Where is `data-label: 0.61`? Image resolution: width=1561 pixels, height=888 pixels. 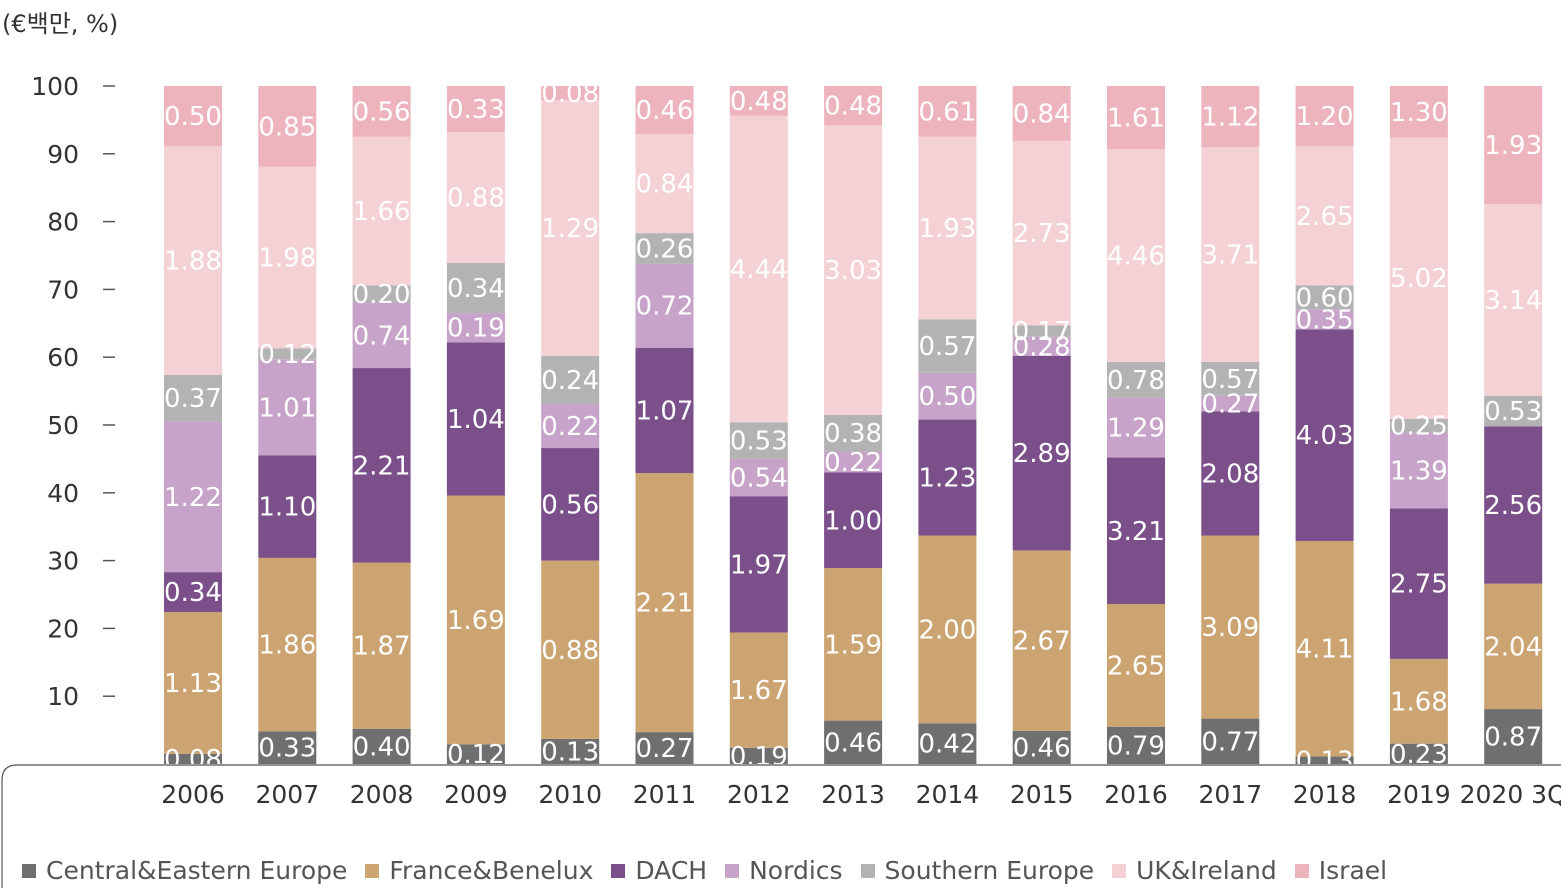
data-label: 0.61 is located at coordinates (947, 112).